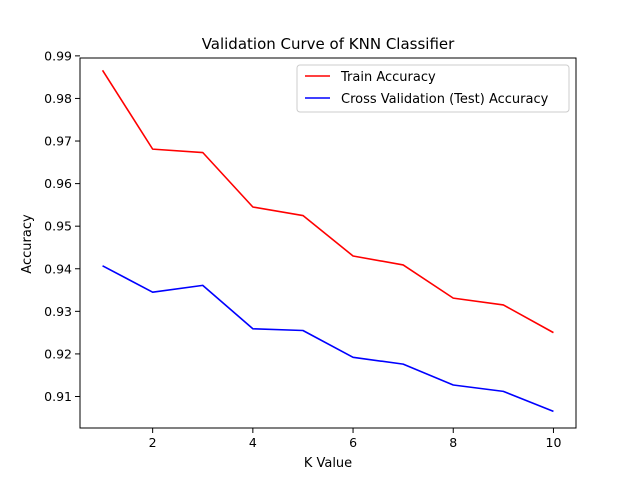  What do you see at coordinates (153, 442) in the screenshot?
I see `x-tick-label: 2` at bounding box center [153, 442].